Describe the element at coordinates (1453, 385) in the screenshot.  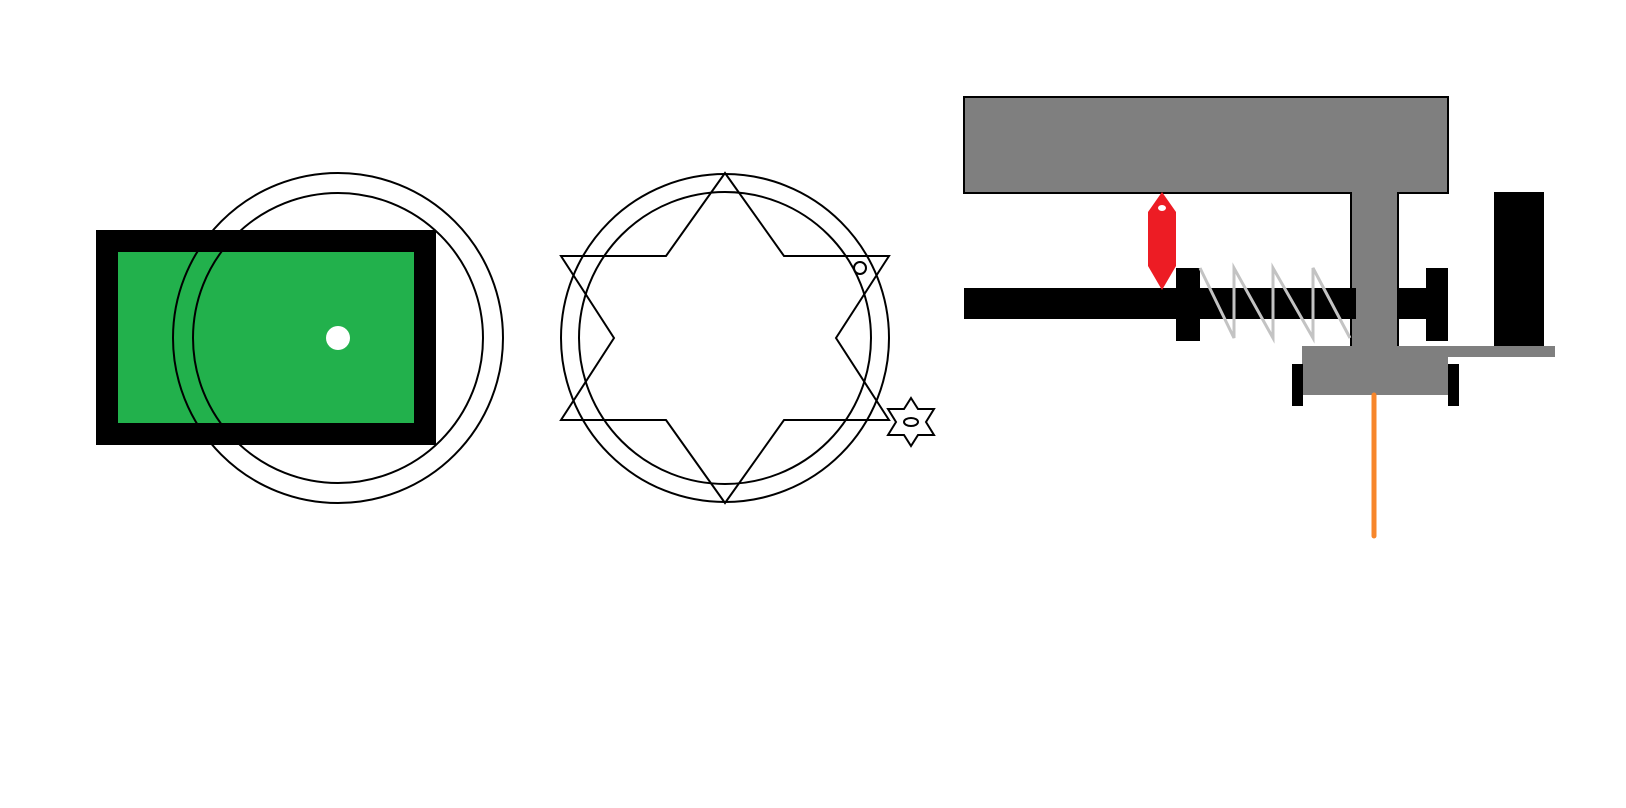
I see `right-foot` at that location.